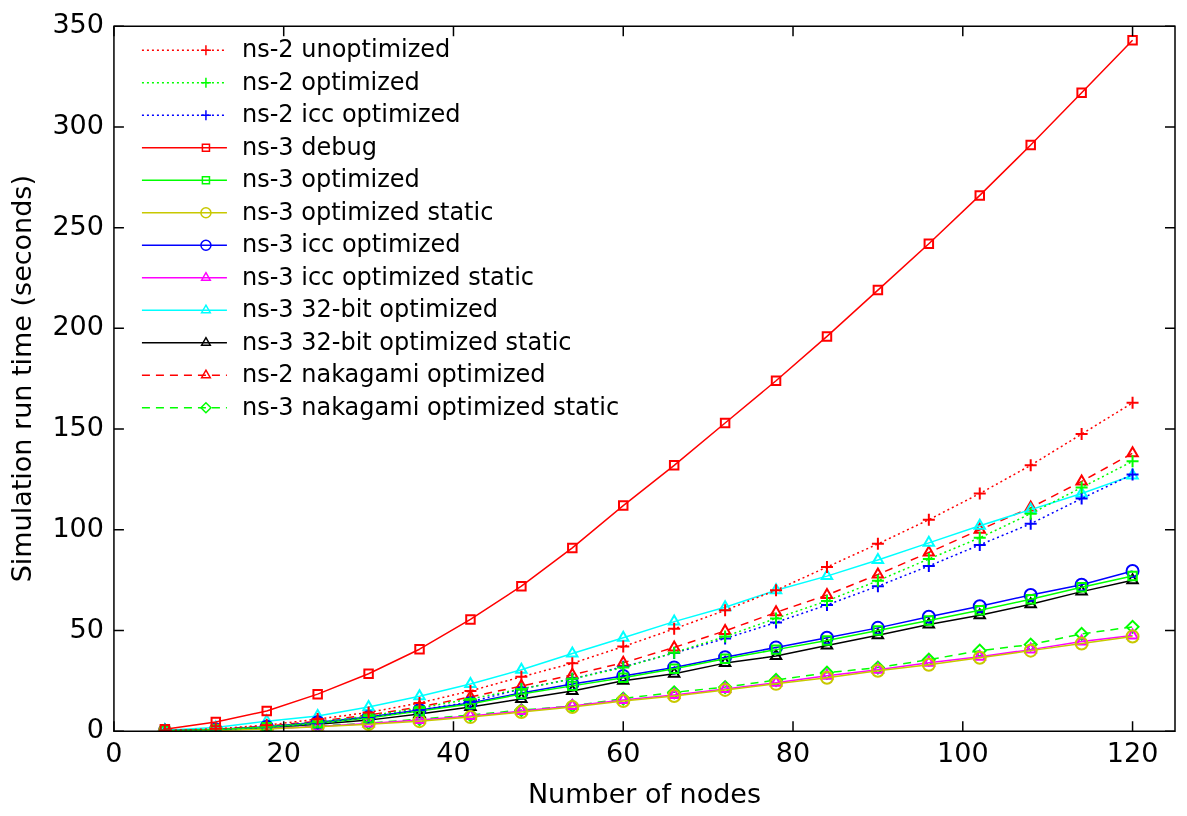  I want to click on y-tick-label: 200, so click(78, 326).